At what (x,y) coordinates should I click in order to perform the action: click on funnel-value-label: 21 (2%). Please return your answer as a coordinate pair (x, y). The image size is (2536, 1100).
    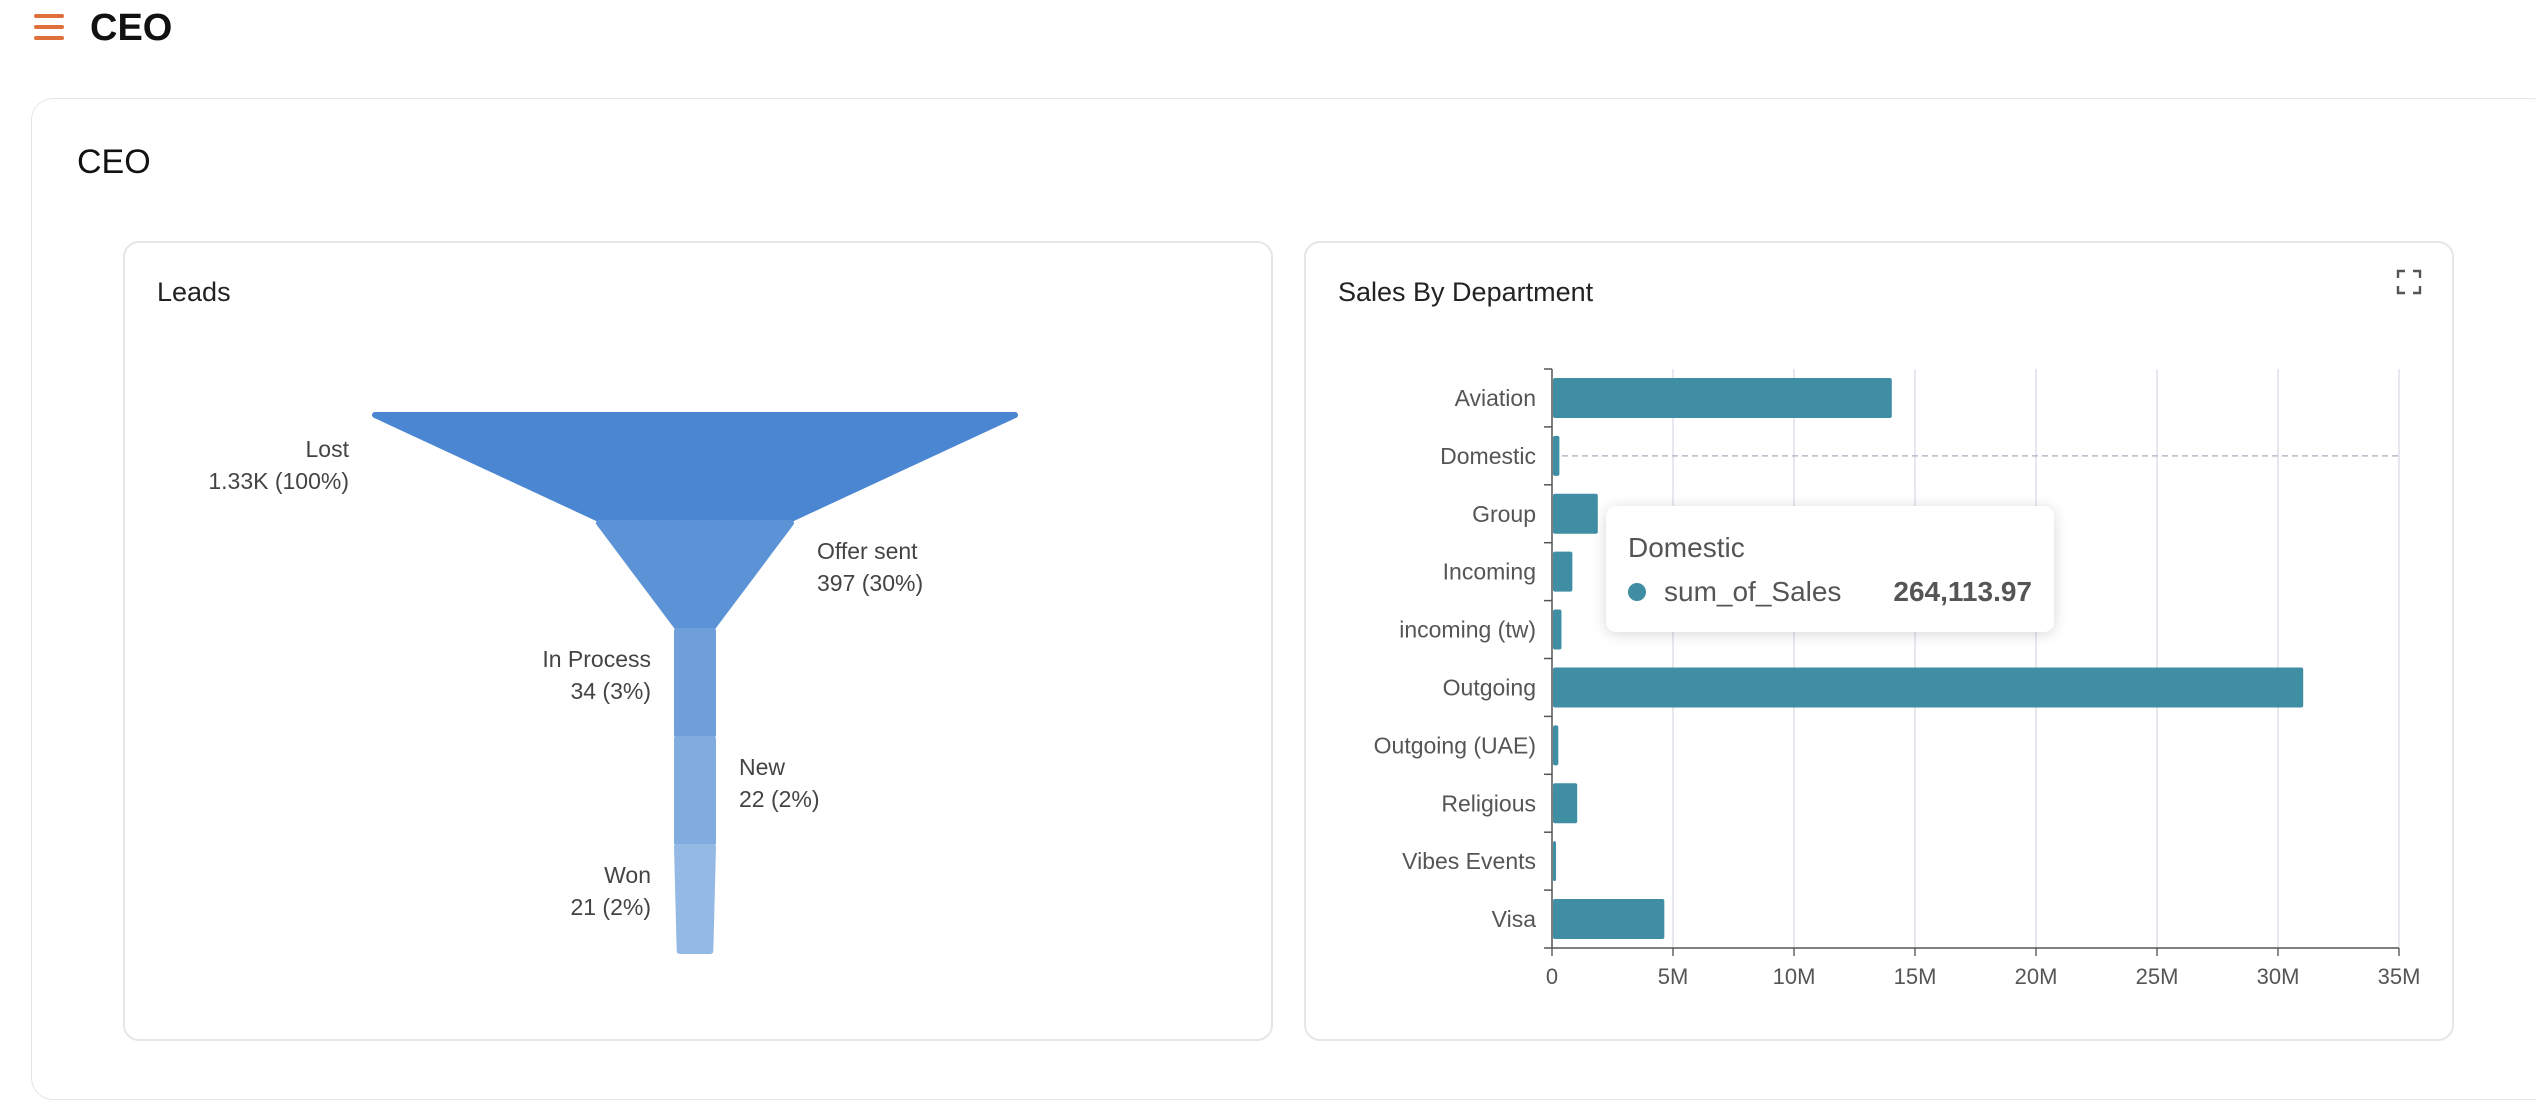
    Looking at the image, I should click on (610, 907).